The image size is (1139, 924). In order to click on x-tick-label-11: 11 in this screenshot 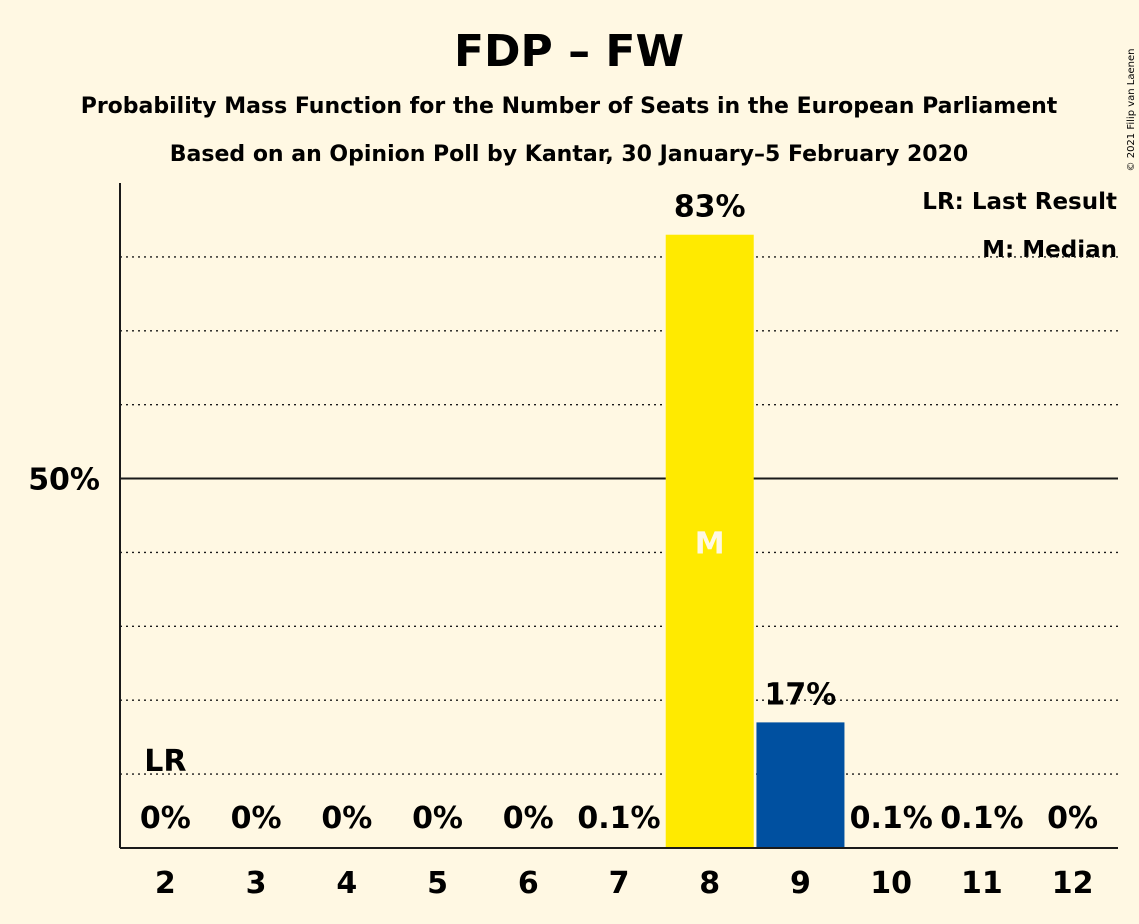, I will do `click(982, 883)`.